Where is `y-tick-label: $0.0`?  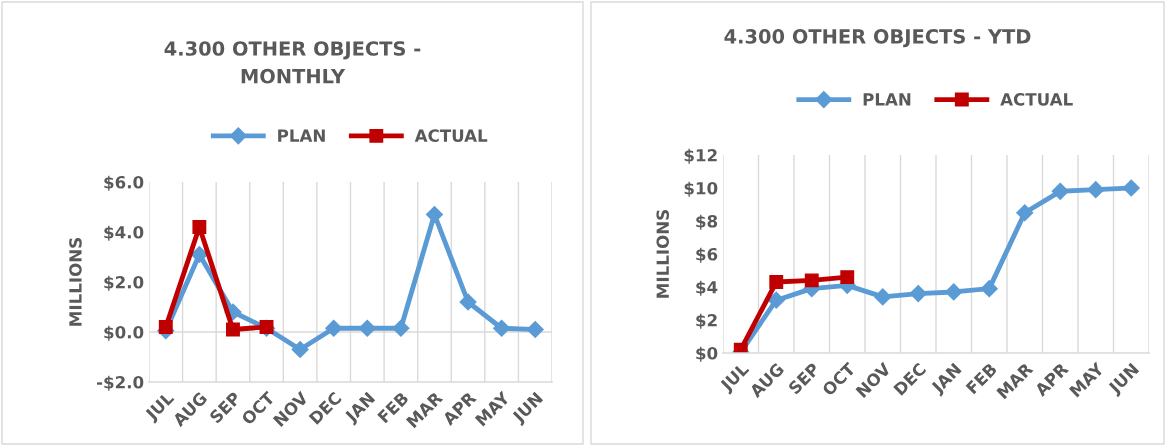
y-tick-label: $0.0 is located at coordinates (124, 333).